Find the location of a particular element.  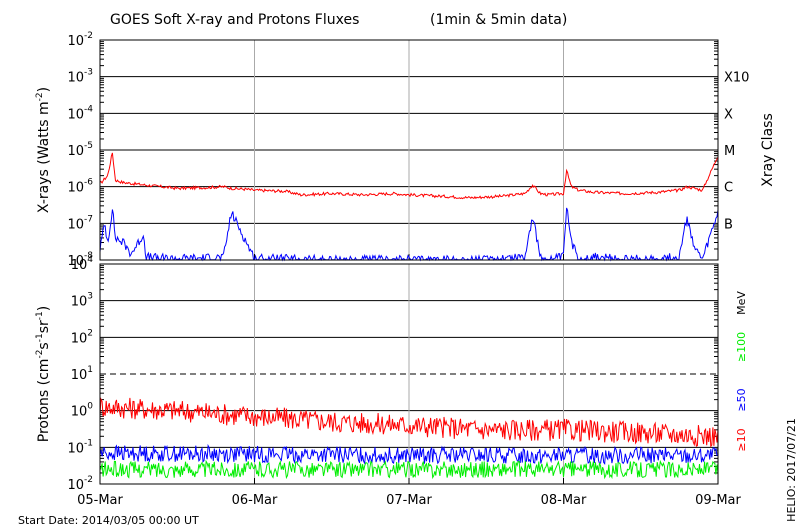

y-tick-label: 10⁻⁵ is located at coordinates (80, 150).